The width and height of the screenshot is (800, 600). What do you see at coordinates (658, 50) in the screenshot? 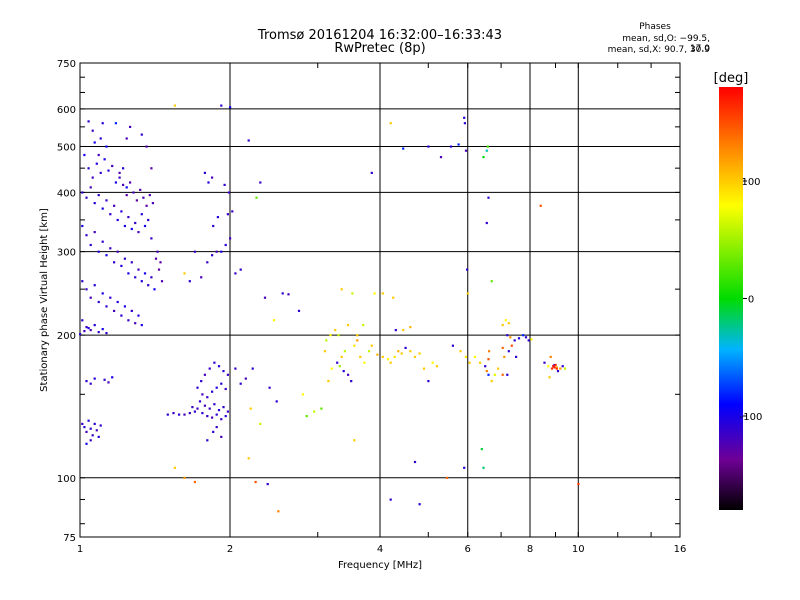
I see `phase-stats-x-mode: mean, sd,X: 90.7, 30.9` at bounding box center [658, 50].